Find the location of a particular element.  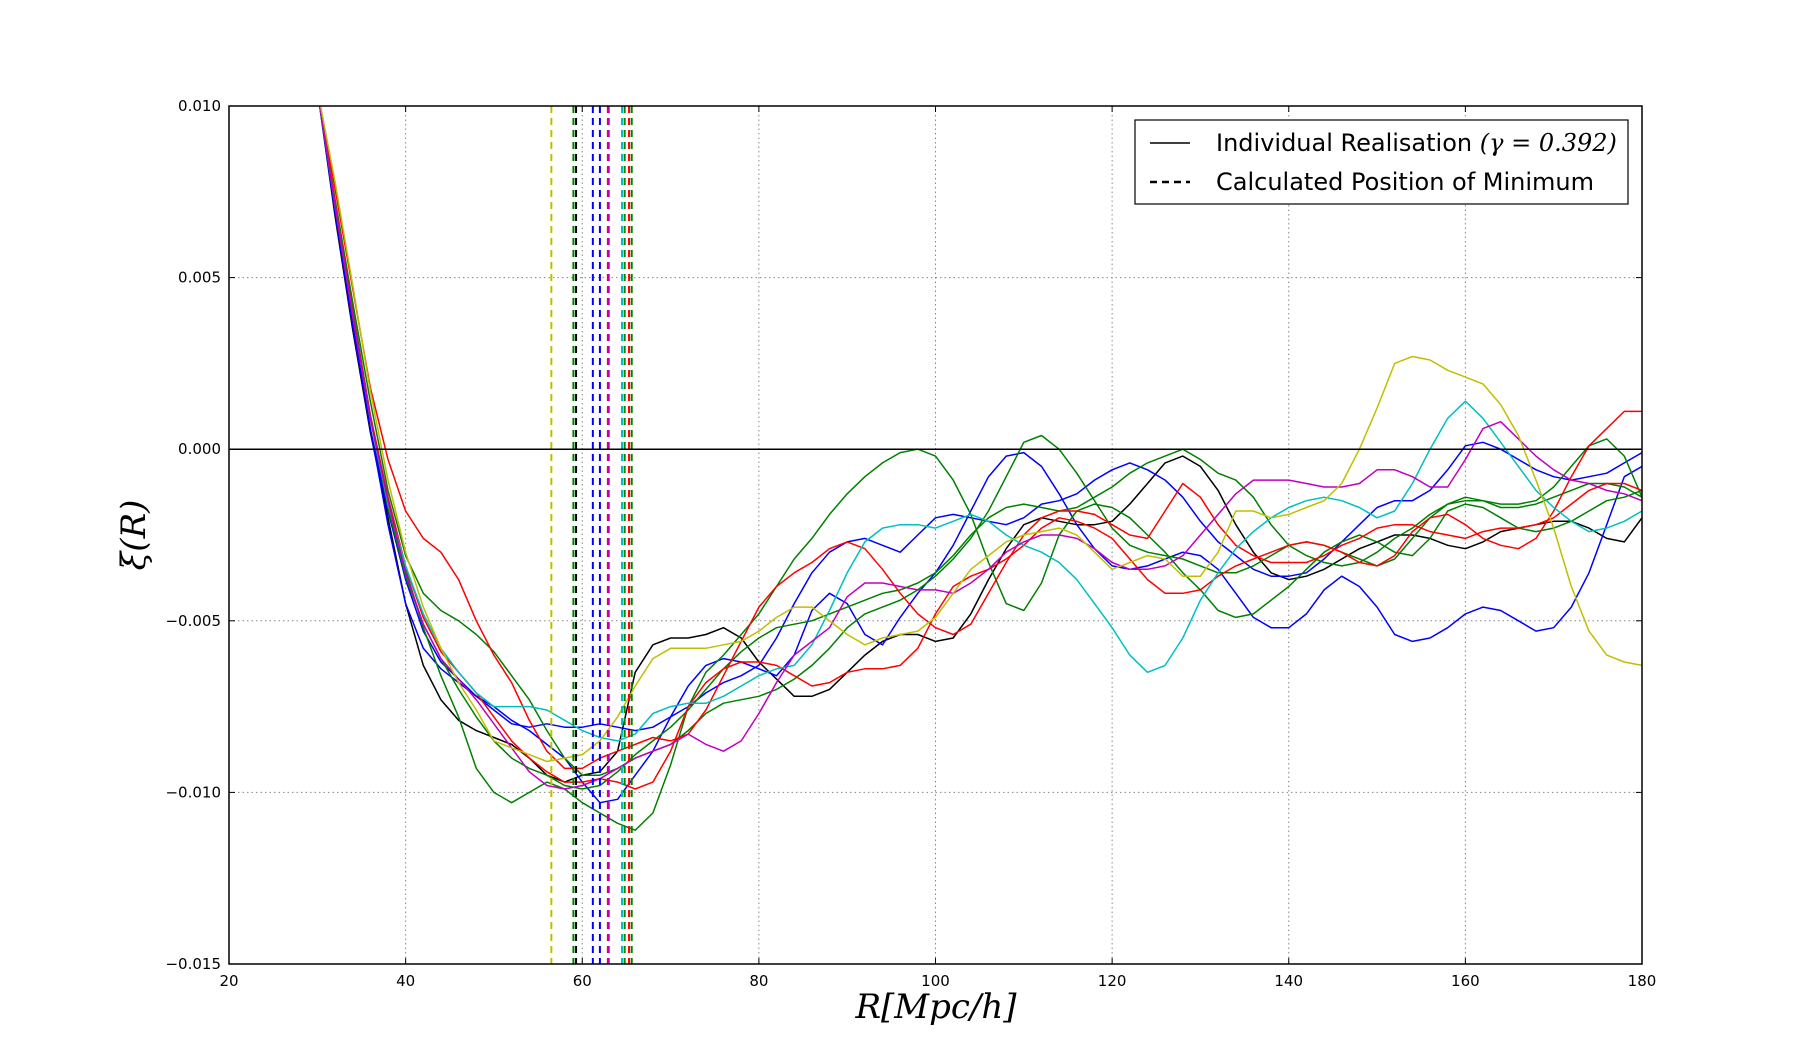

y-axis-label: ξ(R) is located at coordinates (134, 535).